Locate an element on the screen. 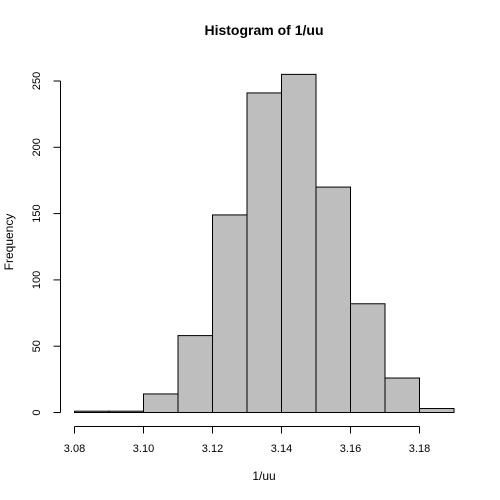 This screenshot has width=500, height=500. x-tick-label: 3.10 is located at coordinates (143, 449).